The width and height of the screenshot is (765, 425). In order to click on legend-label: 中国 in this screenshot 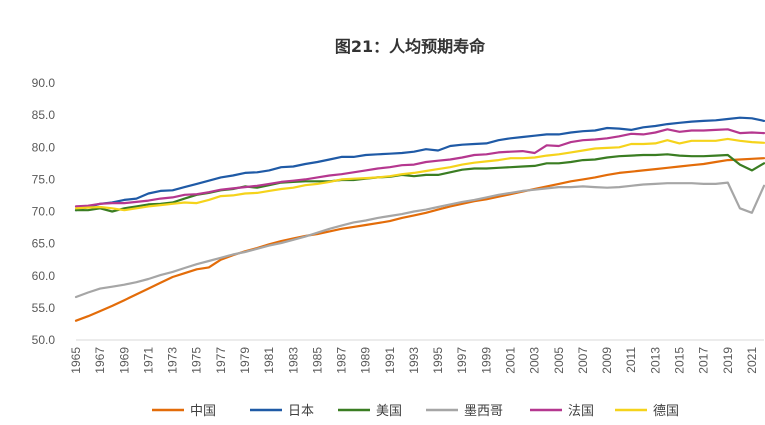, I will do `click(203, 411)`.